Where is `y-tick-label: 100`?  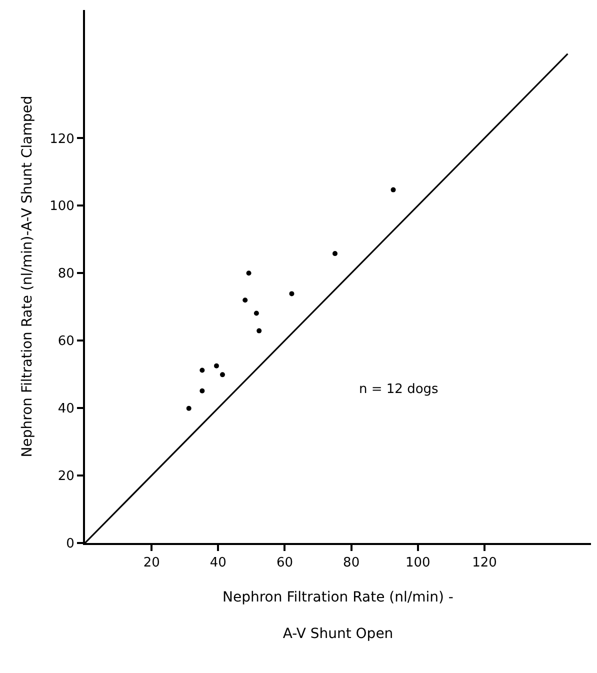 y-tick-label: 100 is located at coordinates (62, 206).